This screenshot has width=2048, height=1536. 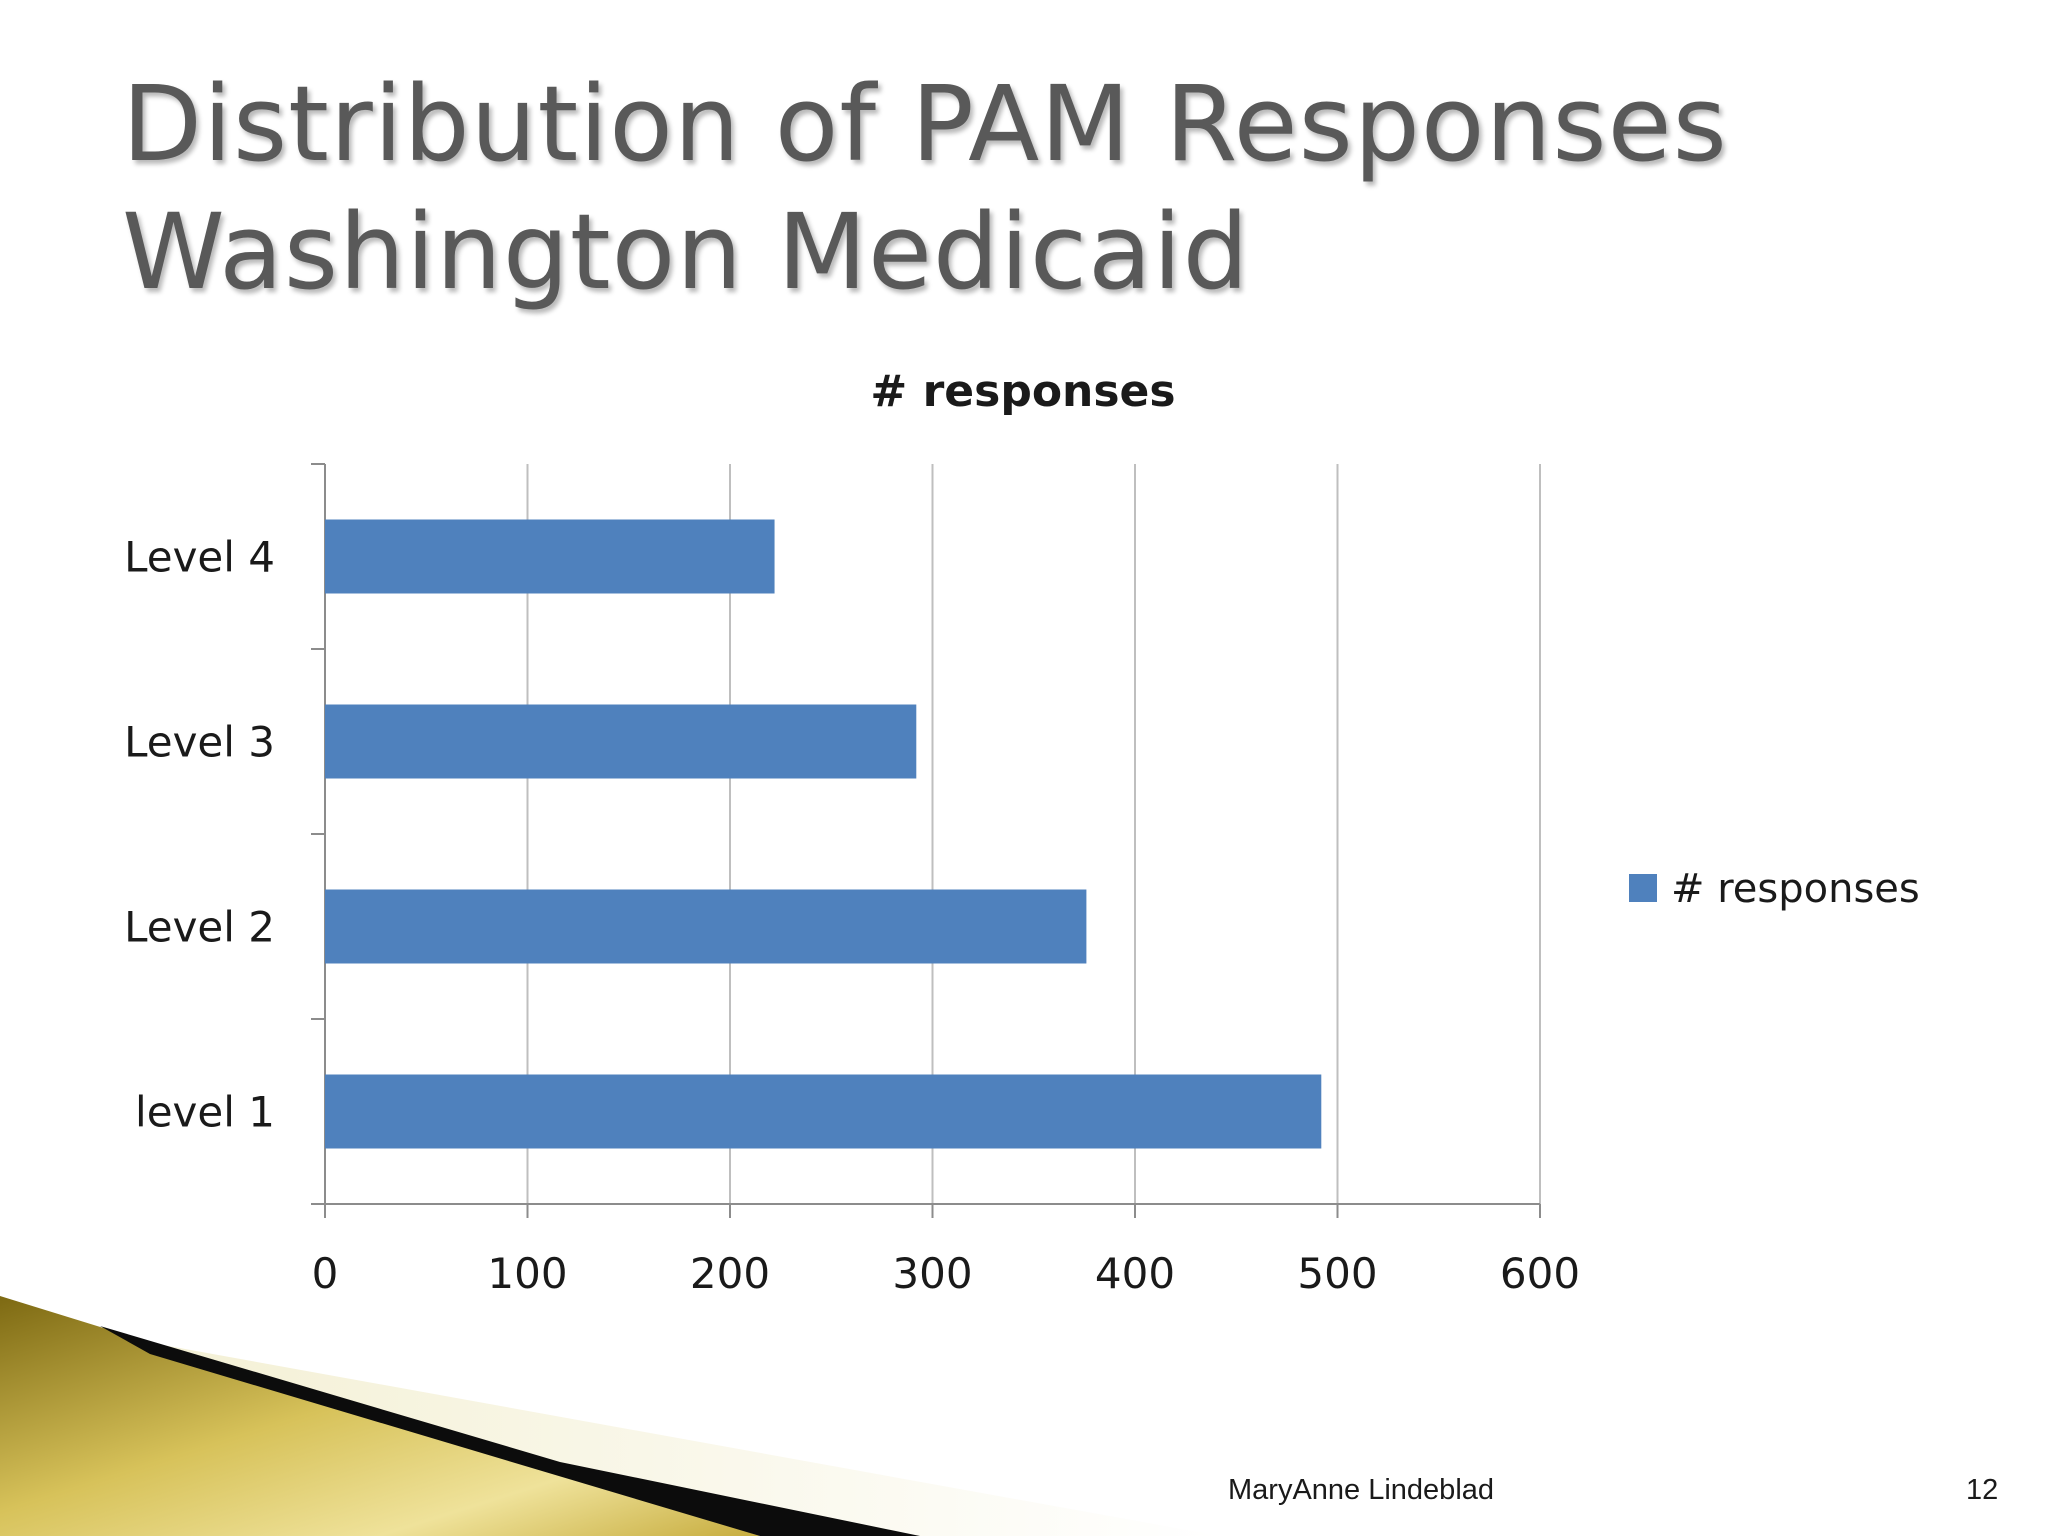 What do you see at coordinates (925, 124) in the screenshot?
I see `title-line-1: Distribution of PAM Responses` at bounding box center [925, 124].